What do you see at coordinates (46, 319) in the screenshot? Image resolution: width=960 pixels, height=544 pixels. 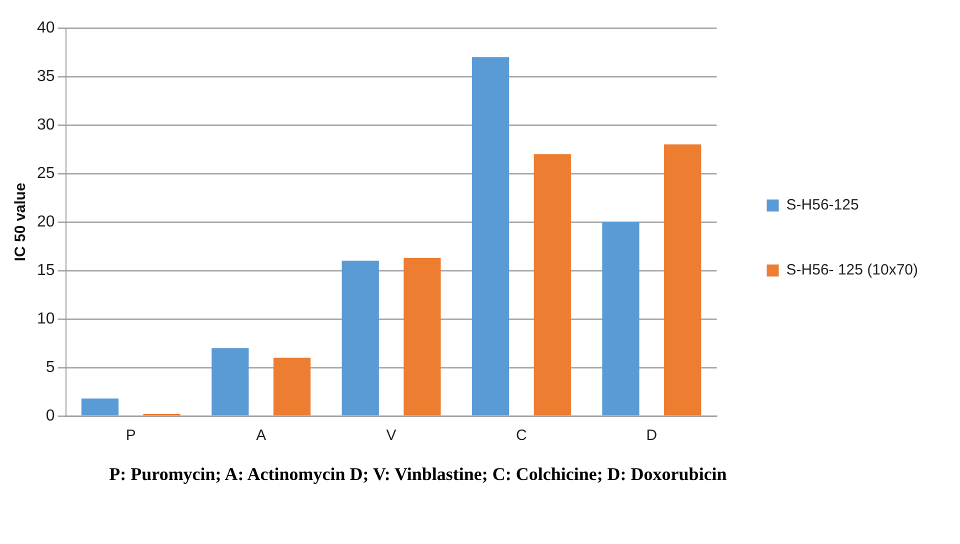 I see `y-tick-label: 10` at bounding box center [46, 319].